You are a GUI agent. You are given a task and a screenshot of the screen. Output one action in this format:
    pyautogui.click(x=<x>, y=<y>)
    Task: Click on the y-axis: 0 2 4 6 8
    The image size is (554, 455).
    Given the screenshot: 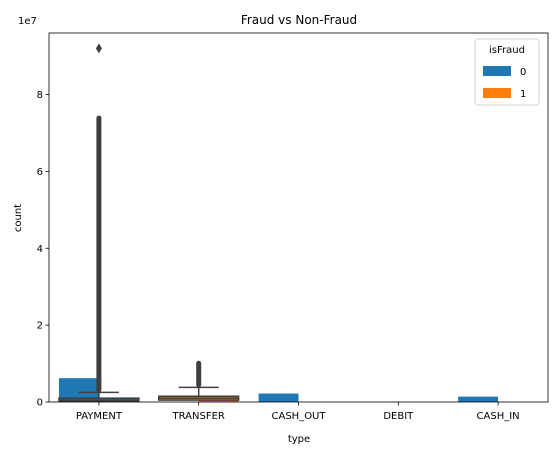 What is the action you would take?
    pyautogui.click(x=43, y=249)
    